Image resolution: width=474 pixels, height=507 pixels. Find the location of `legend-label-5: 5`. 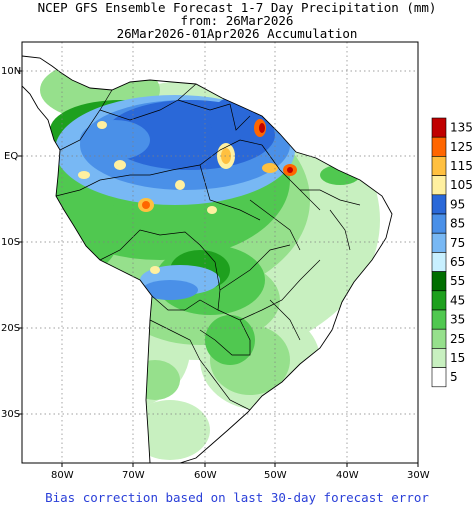

legend-label-5: 5 is located at coordinates (454, 377).